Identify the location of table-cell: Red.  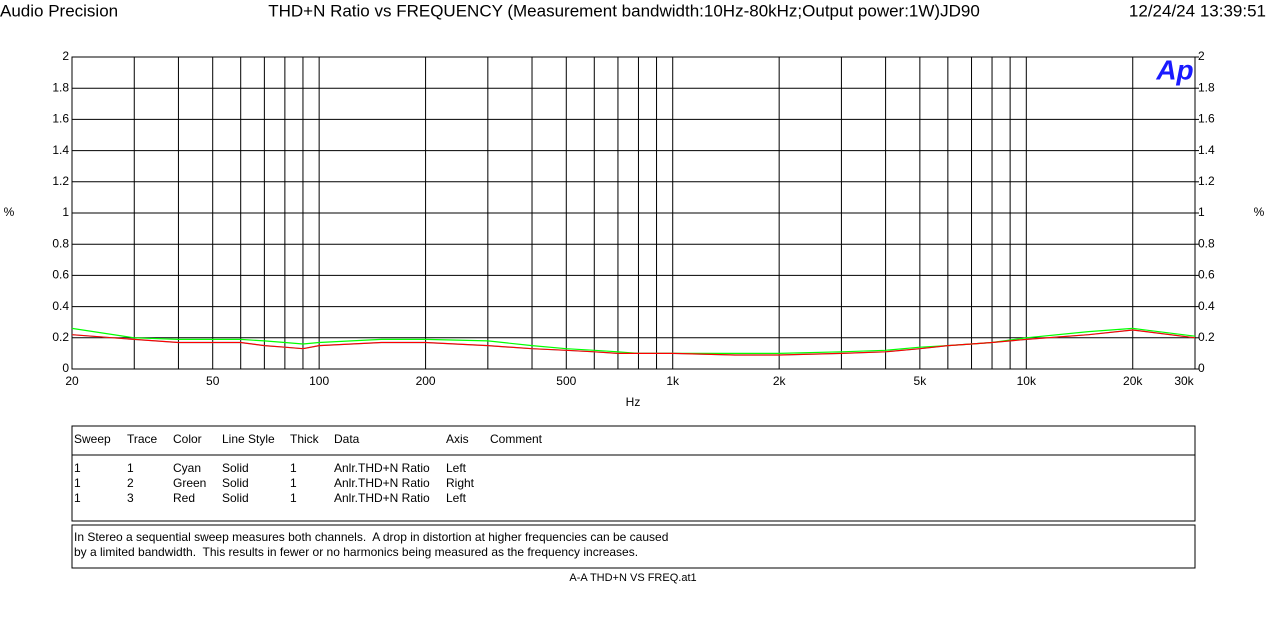
(184, 498).